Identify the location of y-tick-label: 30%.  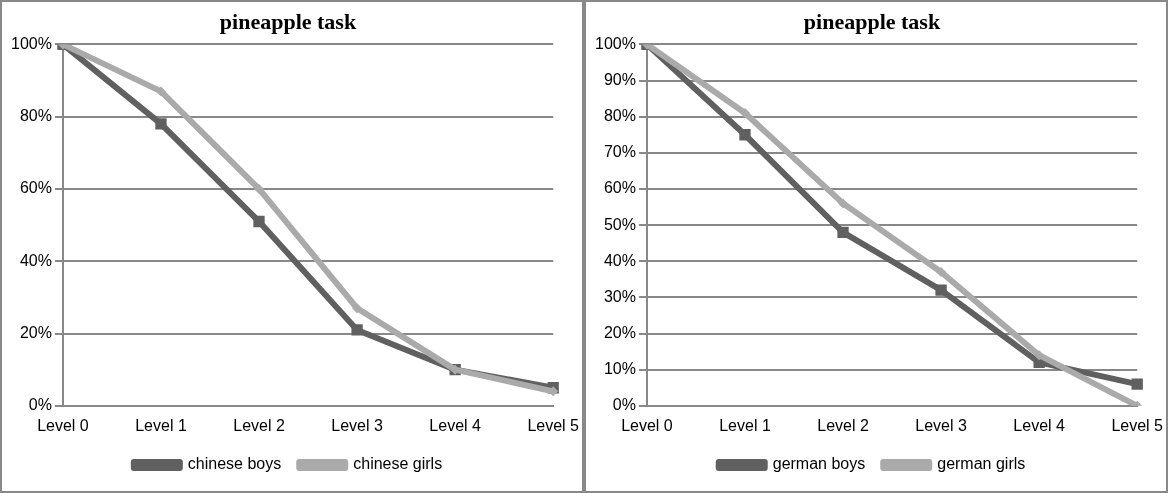
(619, 296).